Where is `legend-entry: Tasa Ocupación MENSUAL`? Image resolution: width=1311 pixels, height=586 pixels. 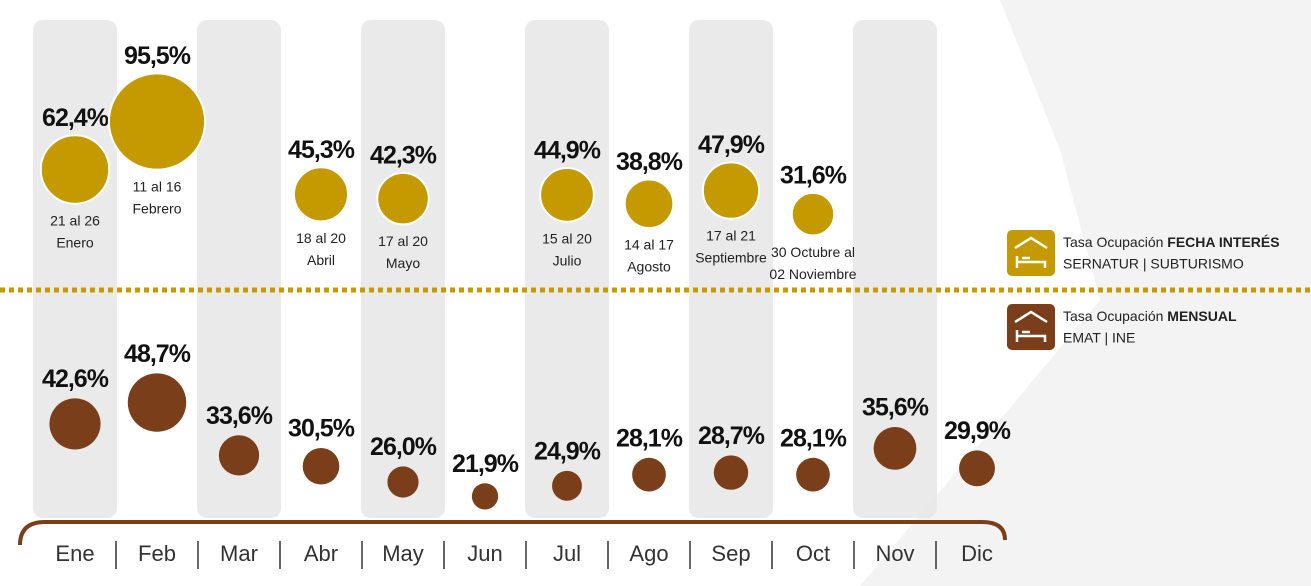
legend-entry: Tasa Ocupación MENSUAL is located at coordinates (1150, 316).